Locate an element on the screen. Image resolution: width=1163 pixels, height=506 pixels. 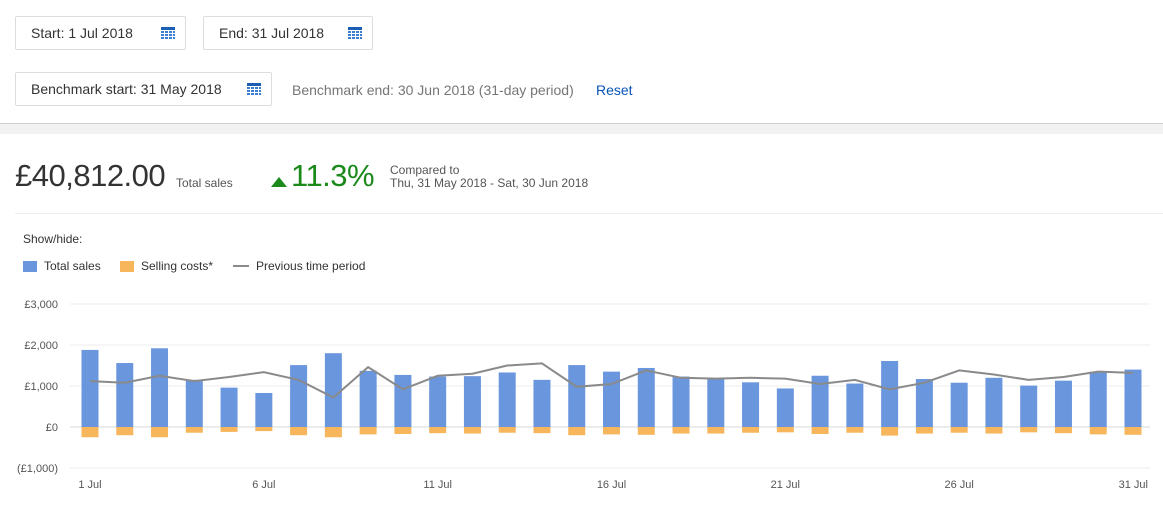
legend-toggle-total-sales: Total sales is located at coordinates (62, 266).